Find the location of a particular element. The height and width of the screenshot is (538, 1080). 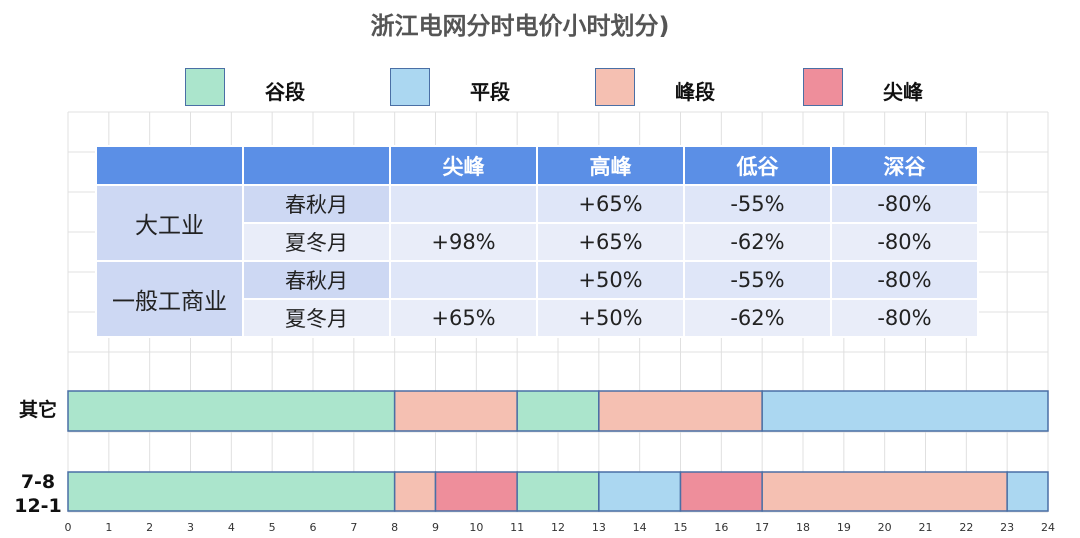

legend-swatch-sharp is located at coordinates (823, 87).